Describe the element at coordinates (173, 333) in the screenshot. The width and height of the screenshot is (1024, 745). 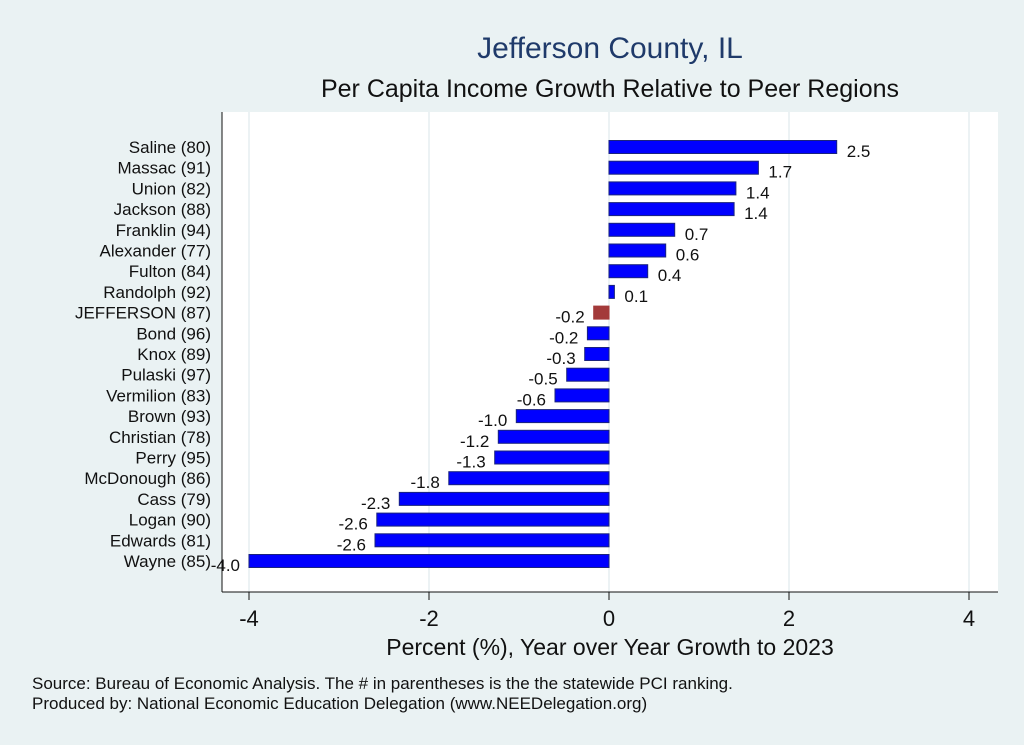
I see `category-label: Bond (96)` at that location.